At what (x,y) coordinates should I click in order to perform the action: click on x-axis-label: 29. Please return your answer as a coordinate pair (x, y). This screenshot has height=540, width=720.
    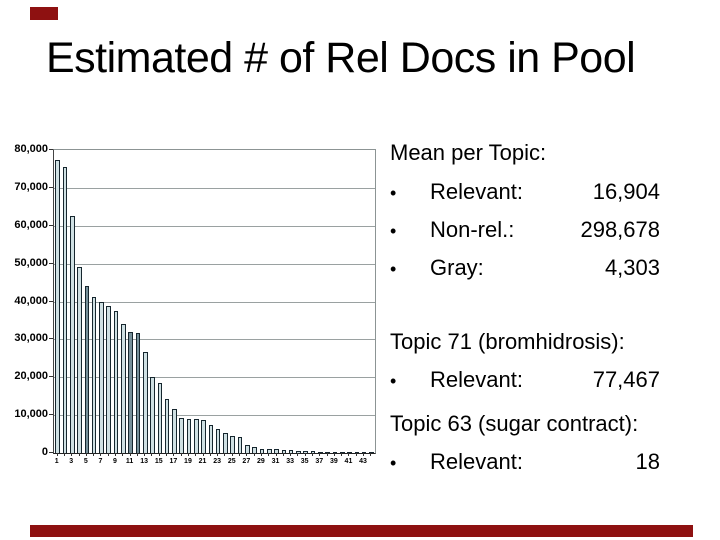
    Looking at the image, I should click on (261, 461).